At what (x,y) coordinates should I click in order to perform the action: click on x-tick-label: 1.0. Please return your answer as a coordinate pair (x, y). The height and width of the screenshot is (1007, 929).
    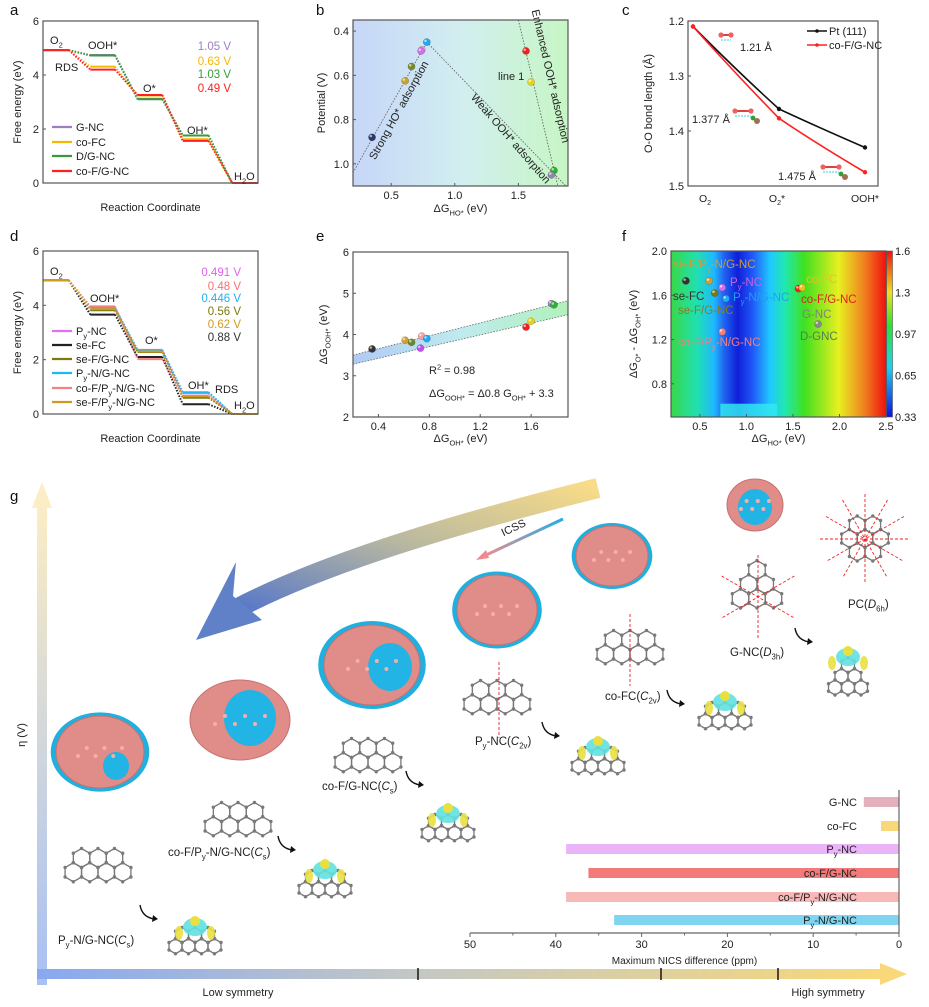
    Looking at the image, I should click on (454, 196).